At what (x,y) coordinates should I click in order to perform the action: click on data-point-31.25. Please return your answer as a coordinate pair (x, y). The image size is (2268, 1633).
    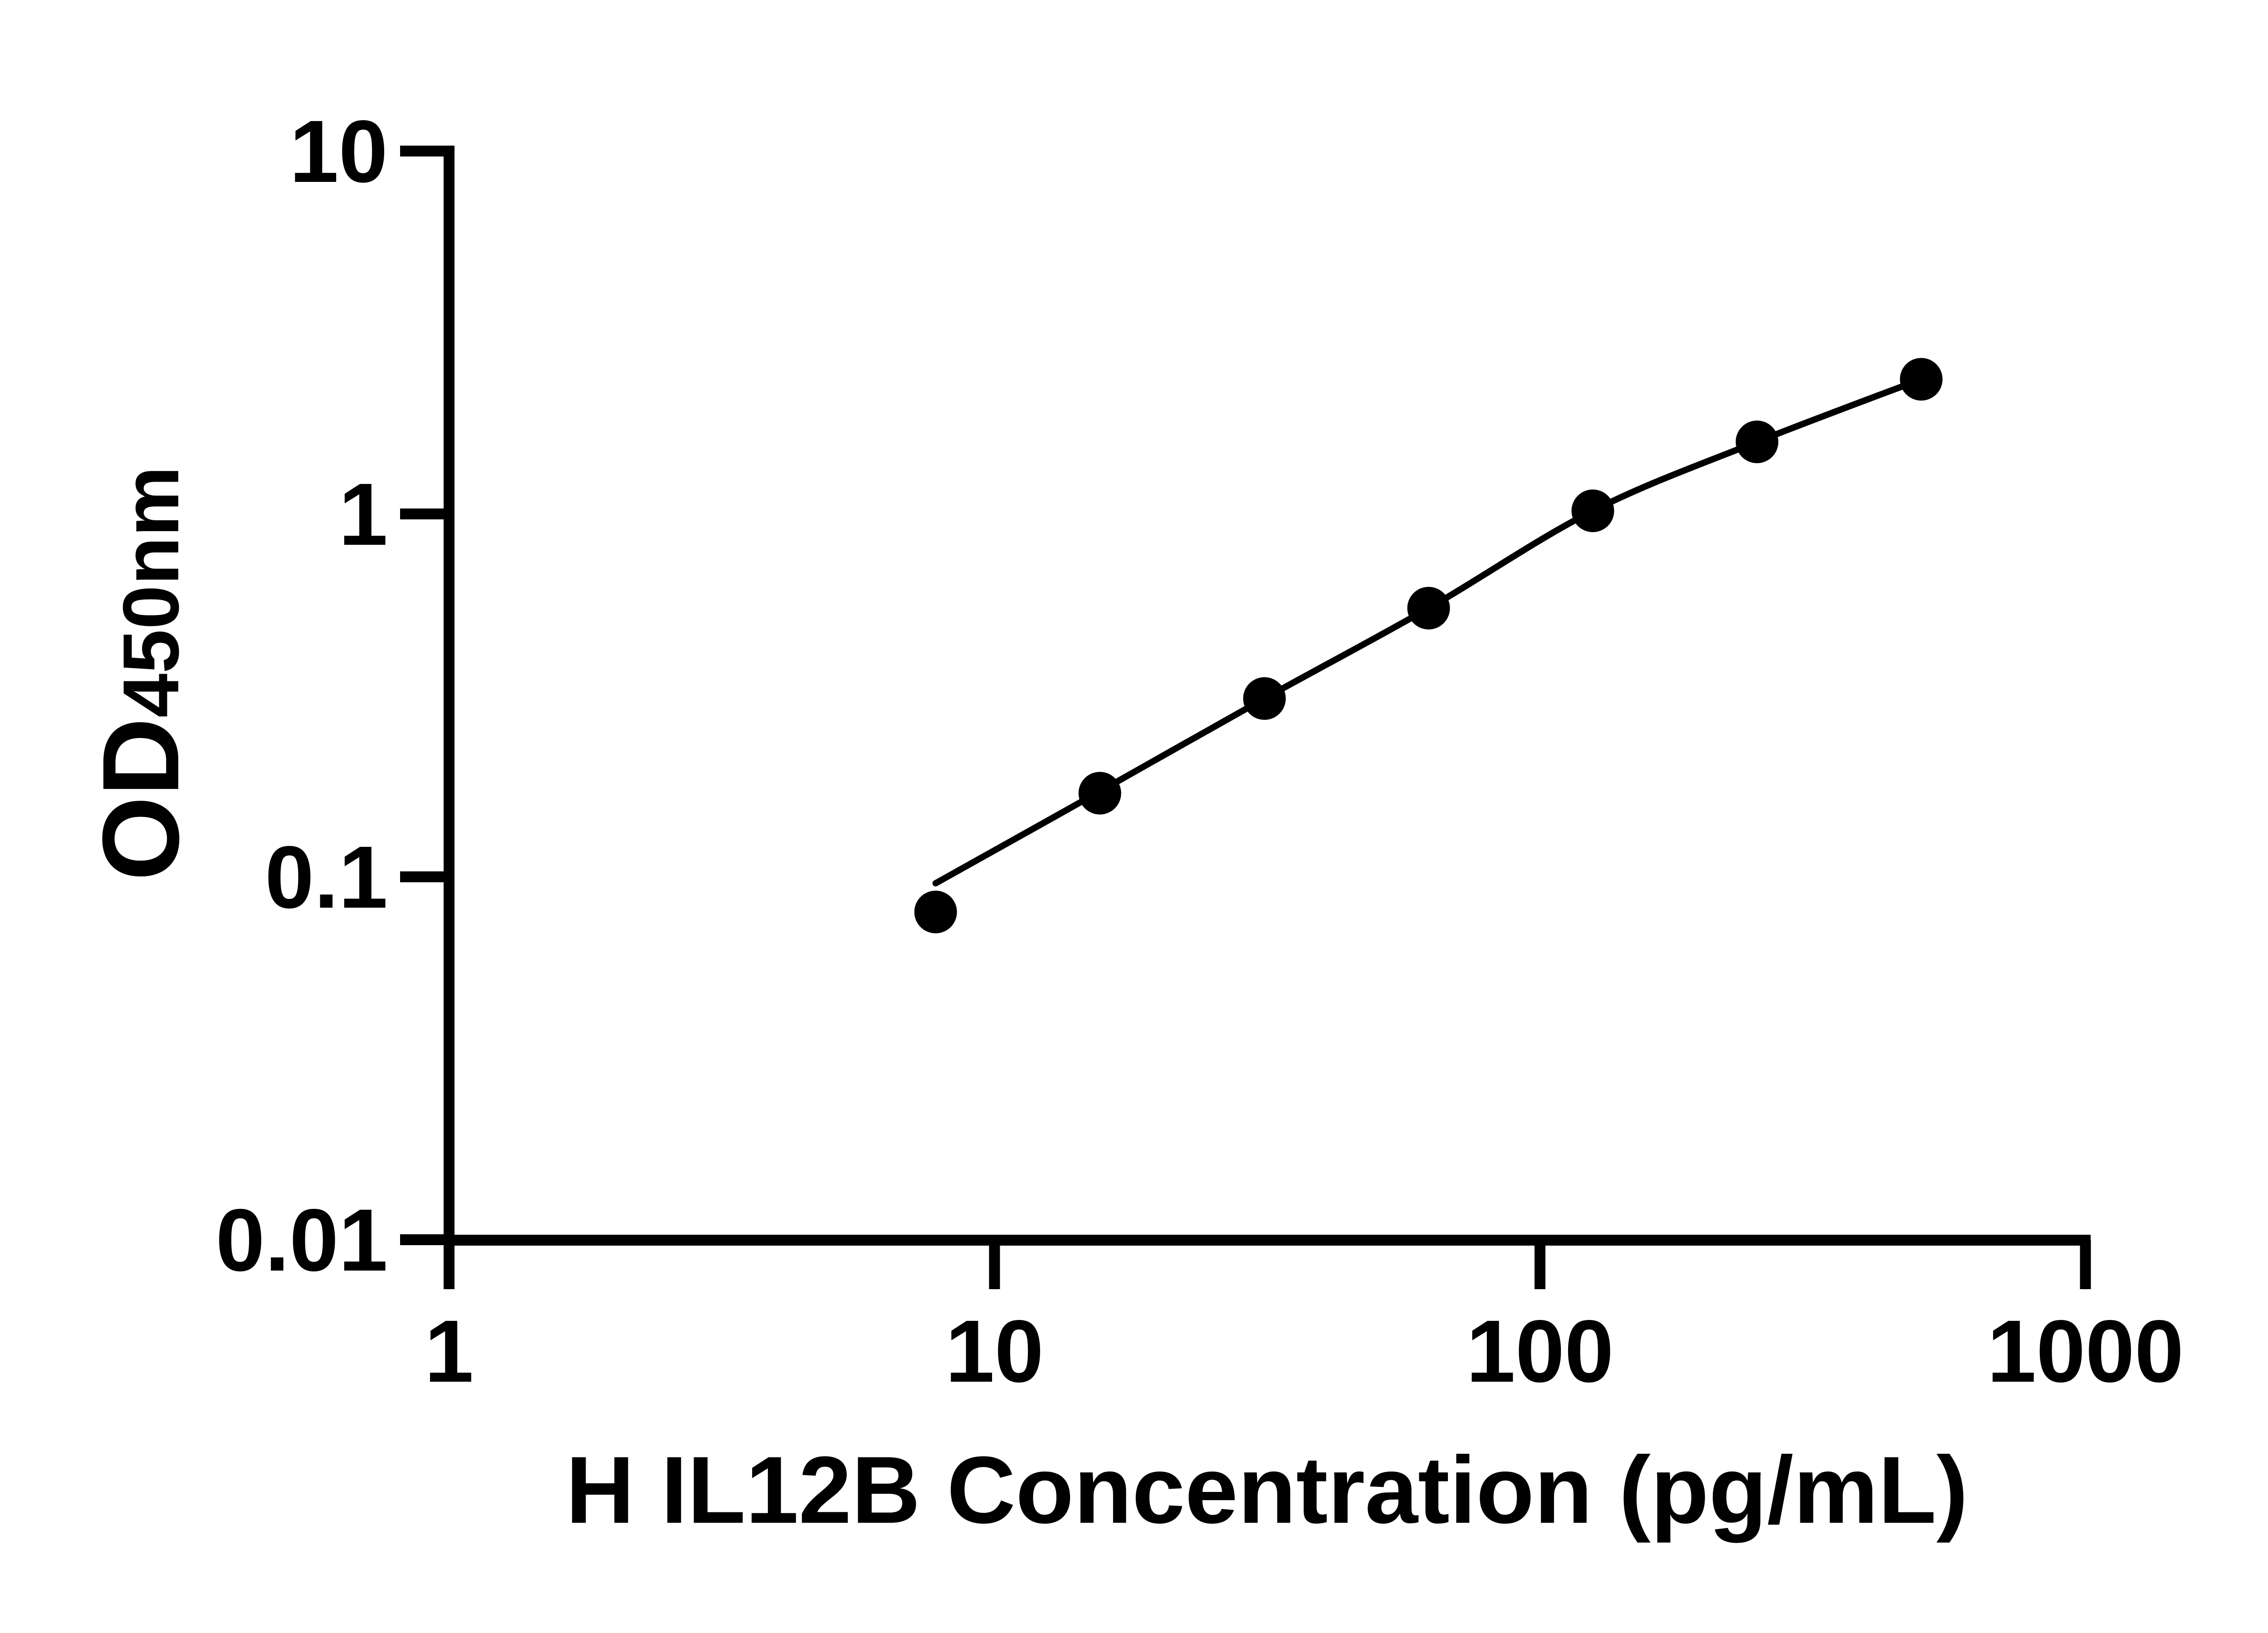
    Looking at the image, I should click on (1265, 698).